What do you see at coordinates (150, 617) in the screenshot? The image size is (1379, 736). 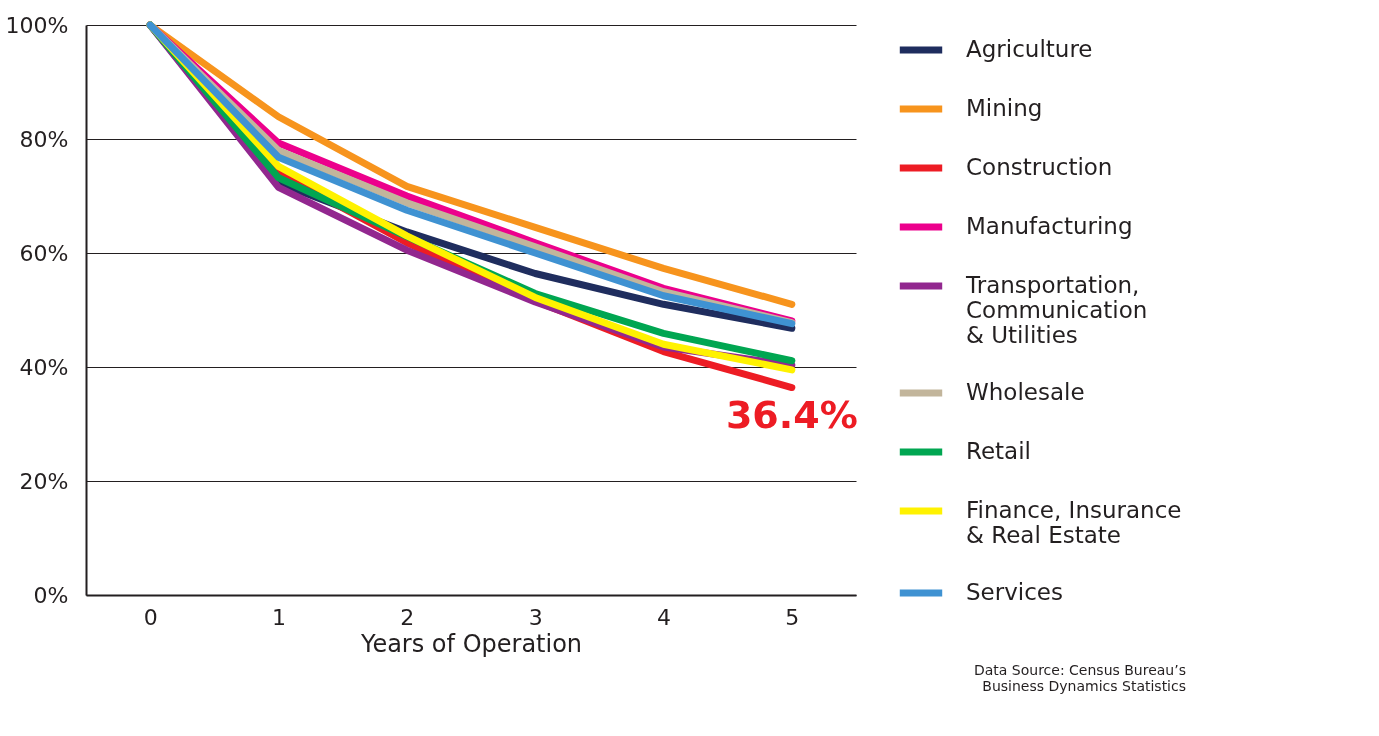 I see `x-tick-label: 0` at bounding box center [150, 617].